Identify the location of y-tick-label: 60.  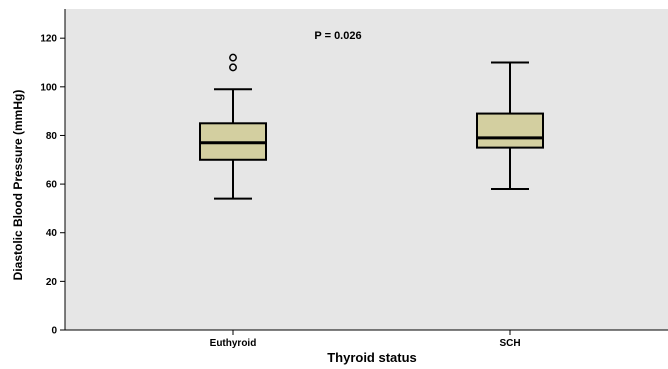
(52, 185).